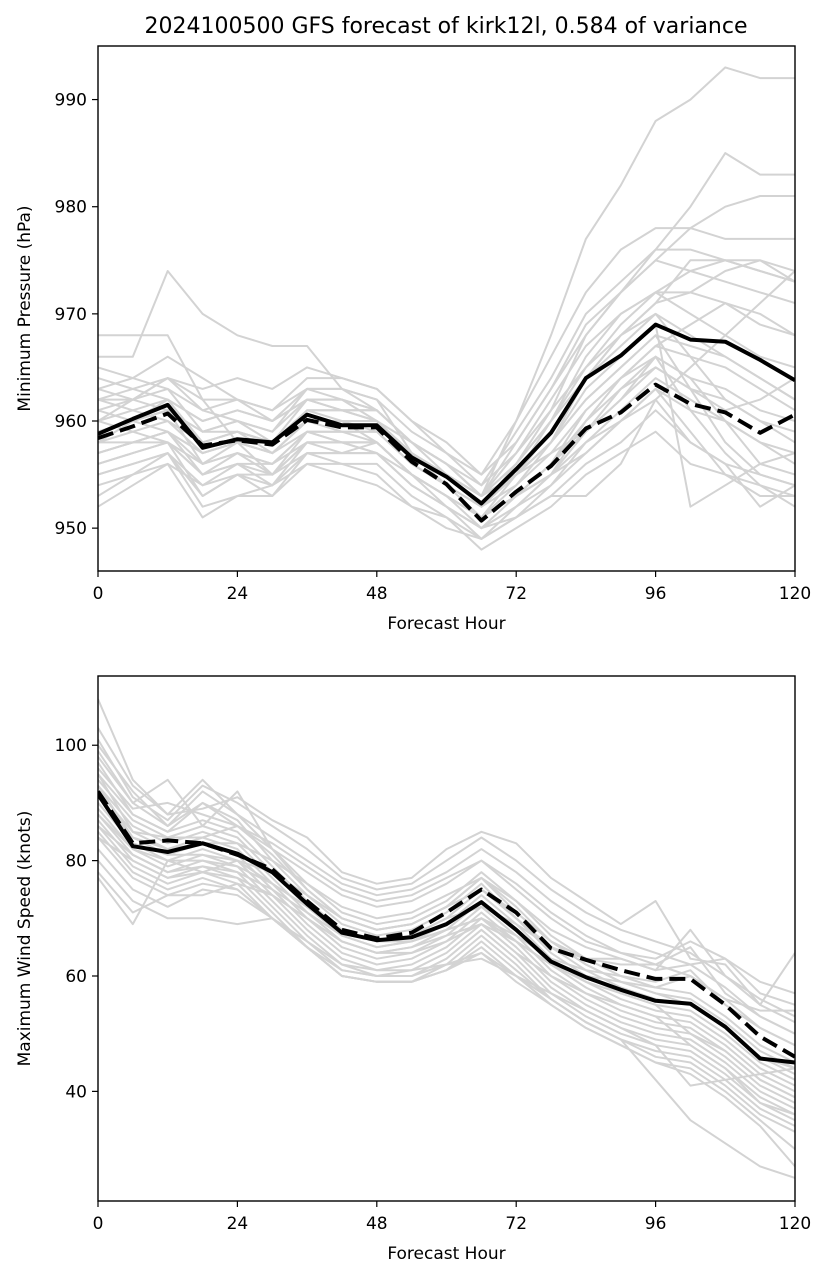  Describe the element at coordinates (71, 315) in the screenshot. I see `pressure-y-tick-label: 970` at that location.